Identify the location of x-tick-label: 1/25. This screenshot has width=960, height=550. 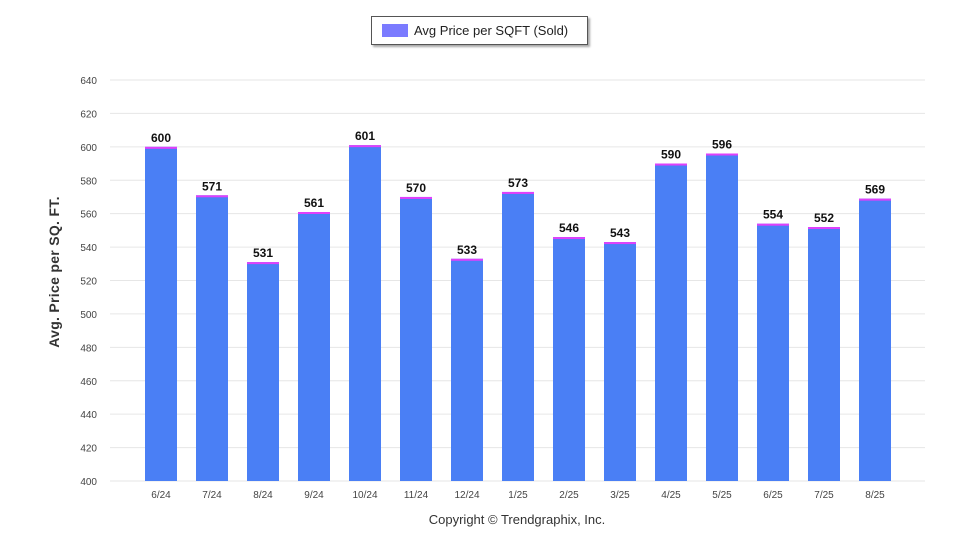
(518, 495).